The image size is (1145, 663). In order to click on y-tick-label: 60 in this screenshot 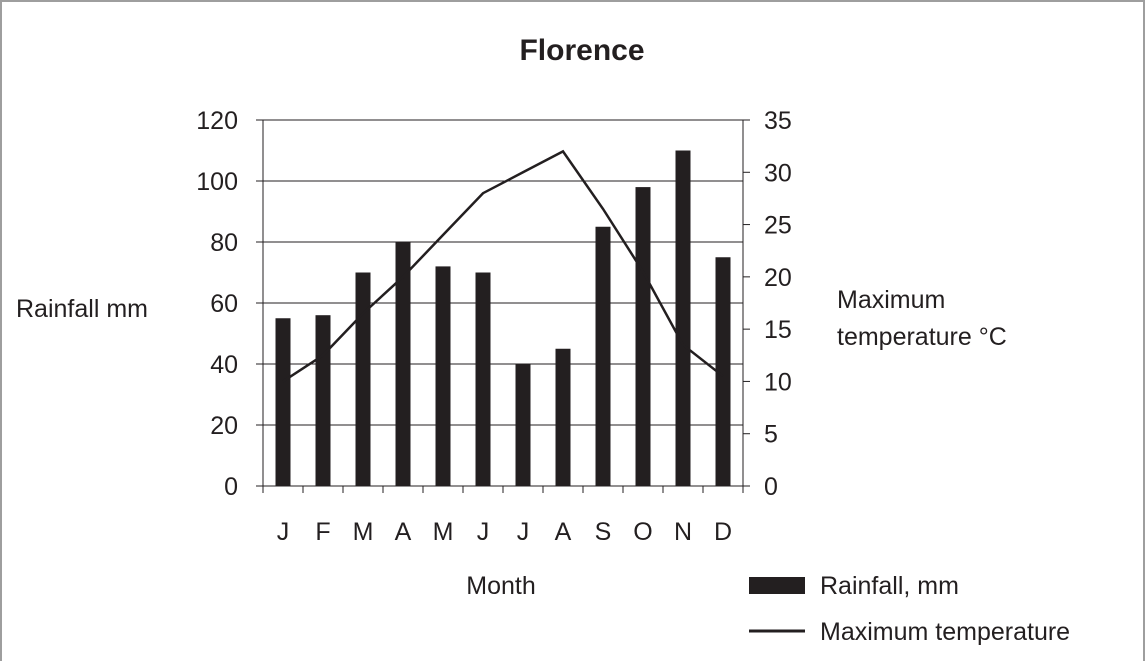, I will do `click(224, 304)`.